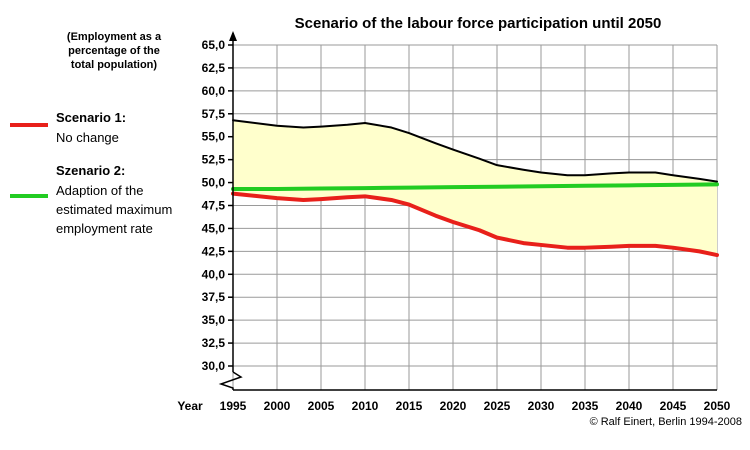  I want to click on y-tick-label: 32,5, so click(214, 343).